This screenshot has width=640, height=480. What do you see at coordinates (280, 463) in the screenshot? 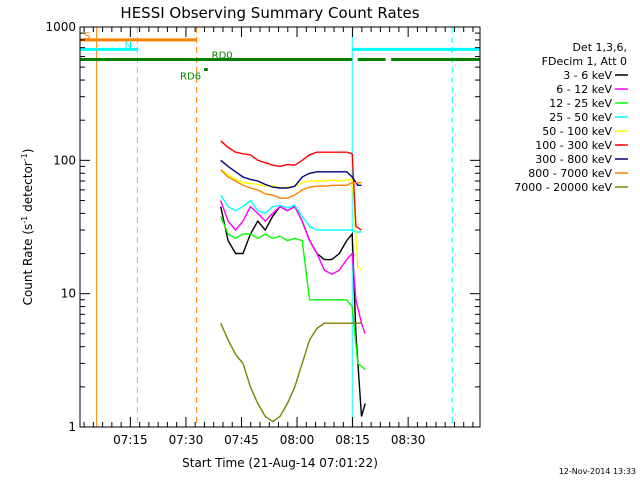
I see `x-axis-label: Start Time (21-Aug-14 07:01:22)` at bounding box center [280, 463].